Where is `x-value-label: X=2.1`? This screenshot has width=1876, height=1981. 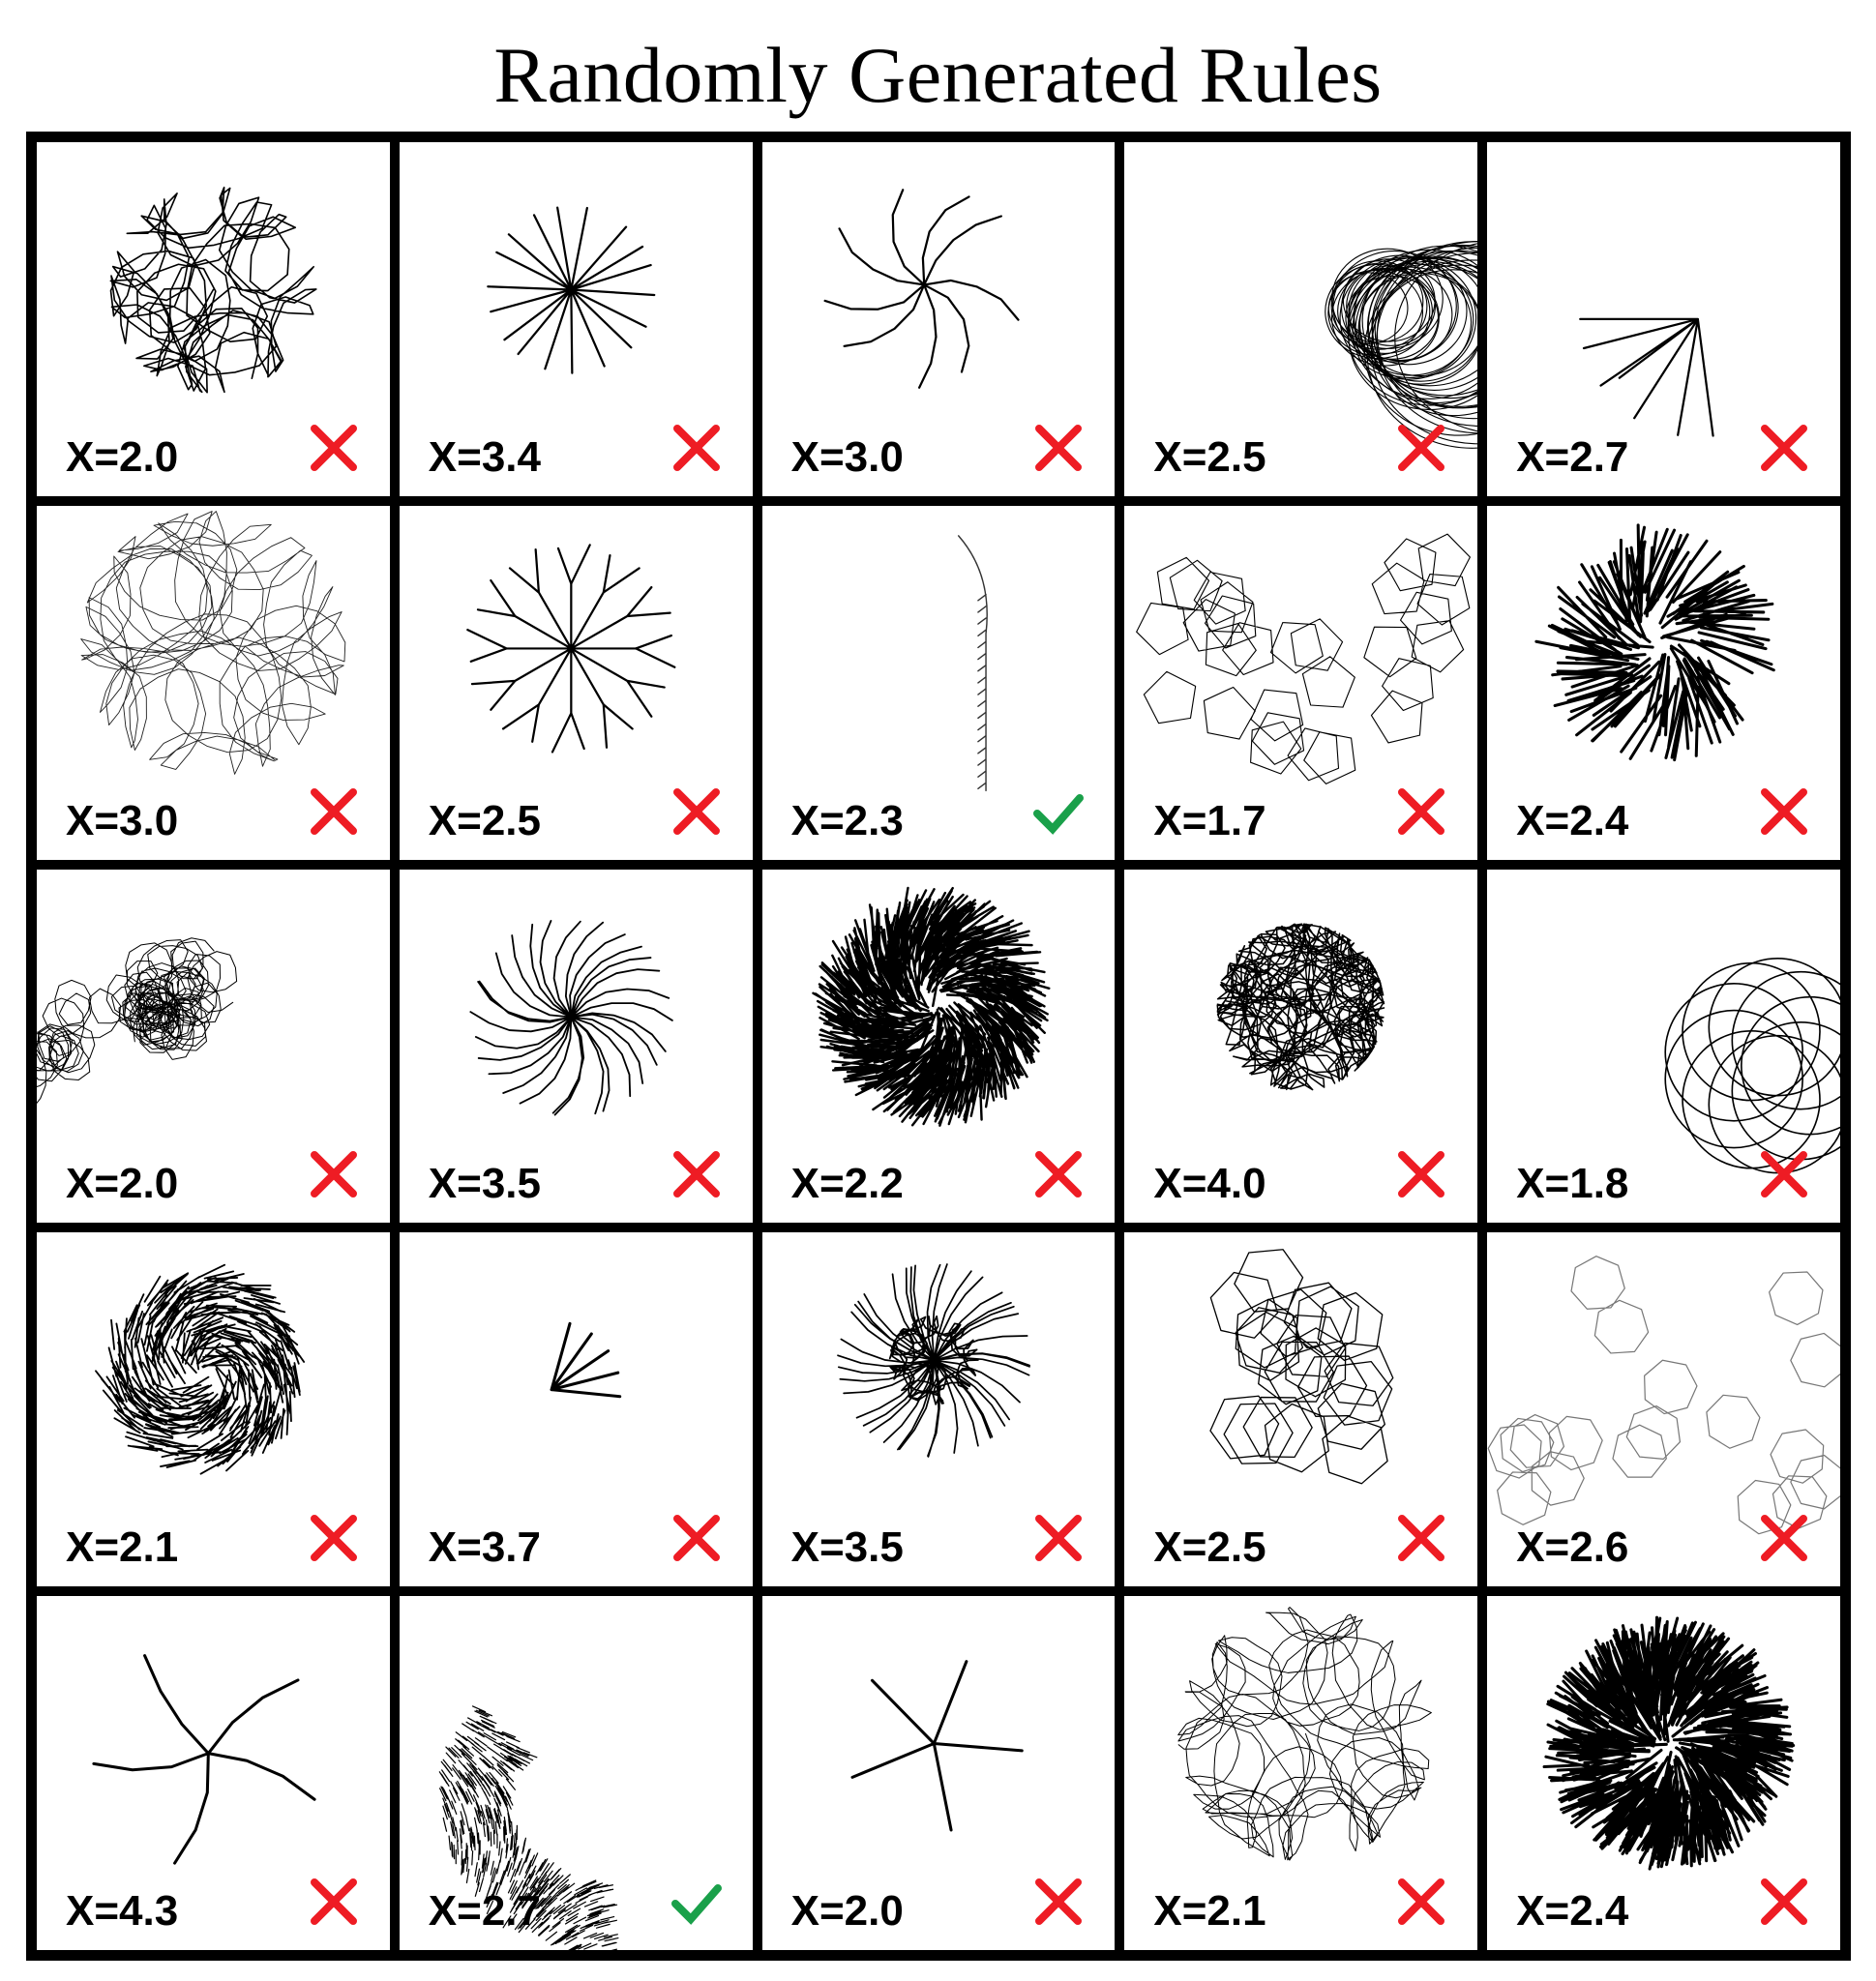
x-value-label: X=2.1 is located at coordinates (1209, 1910).